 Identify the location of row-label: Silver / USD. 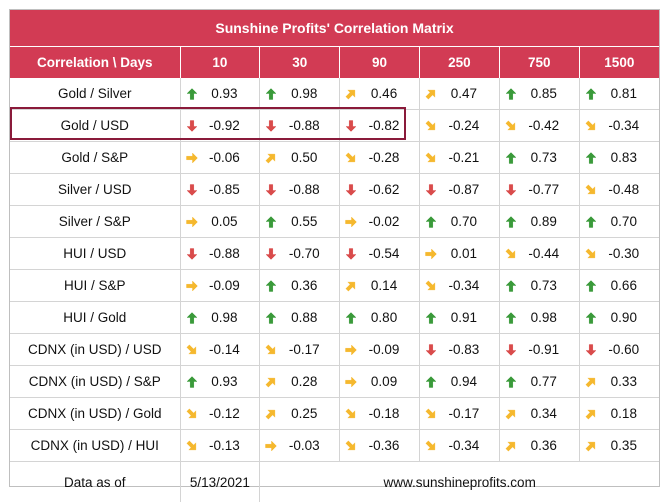
(95, 190).